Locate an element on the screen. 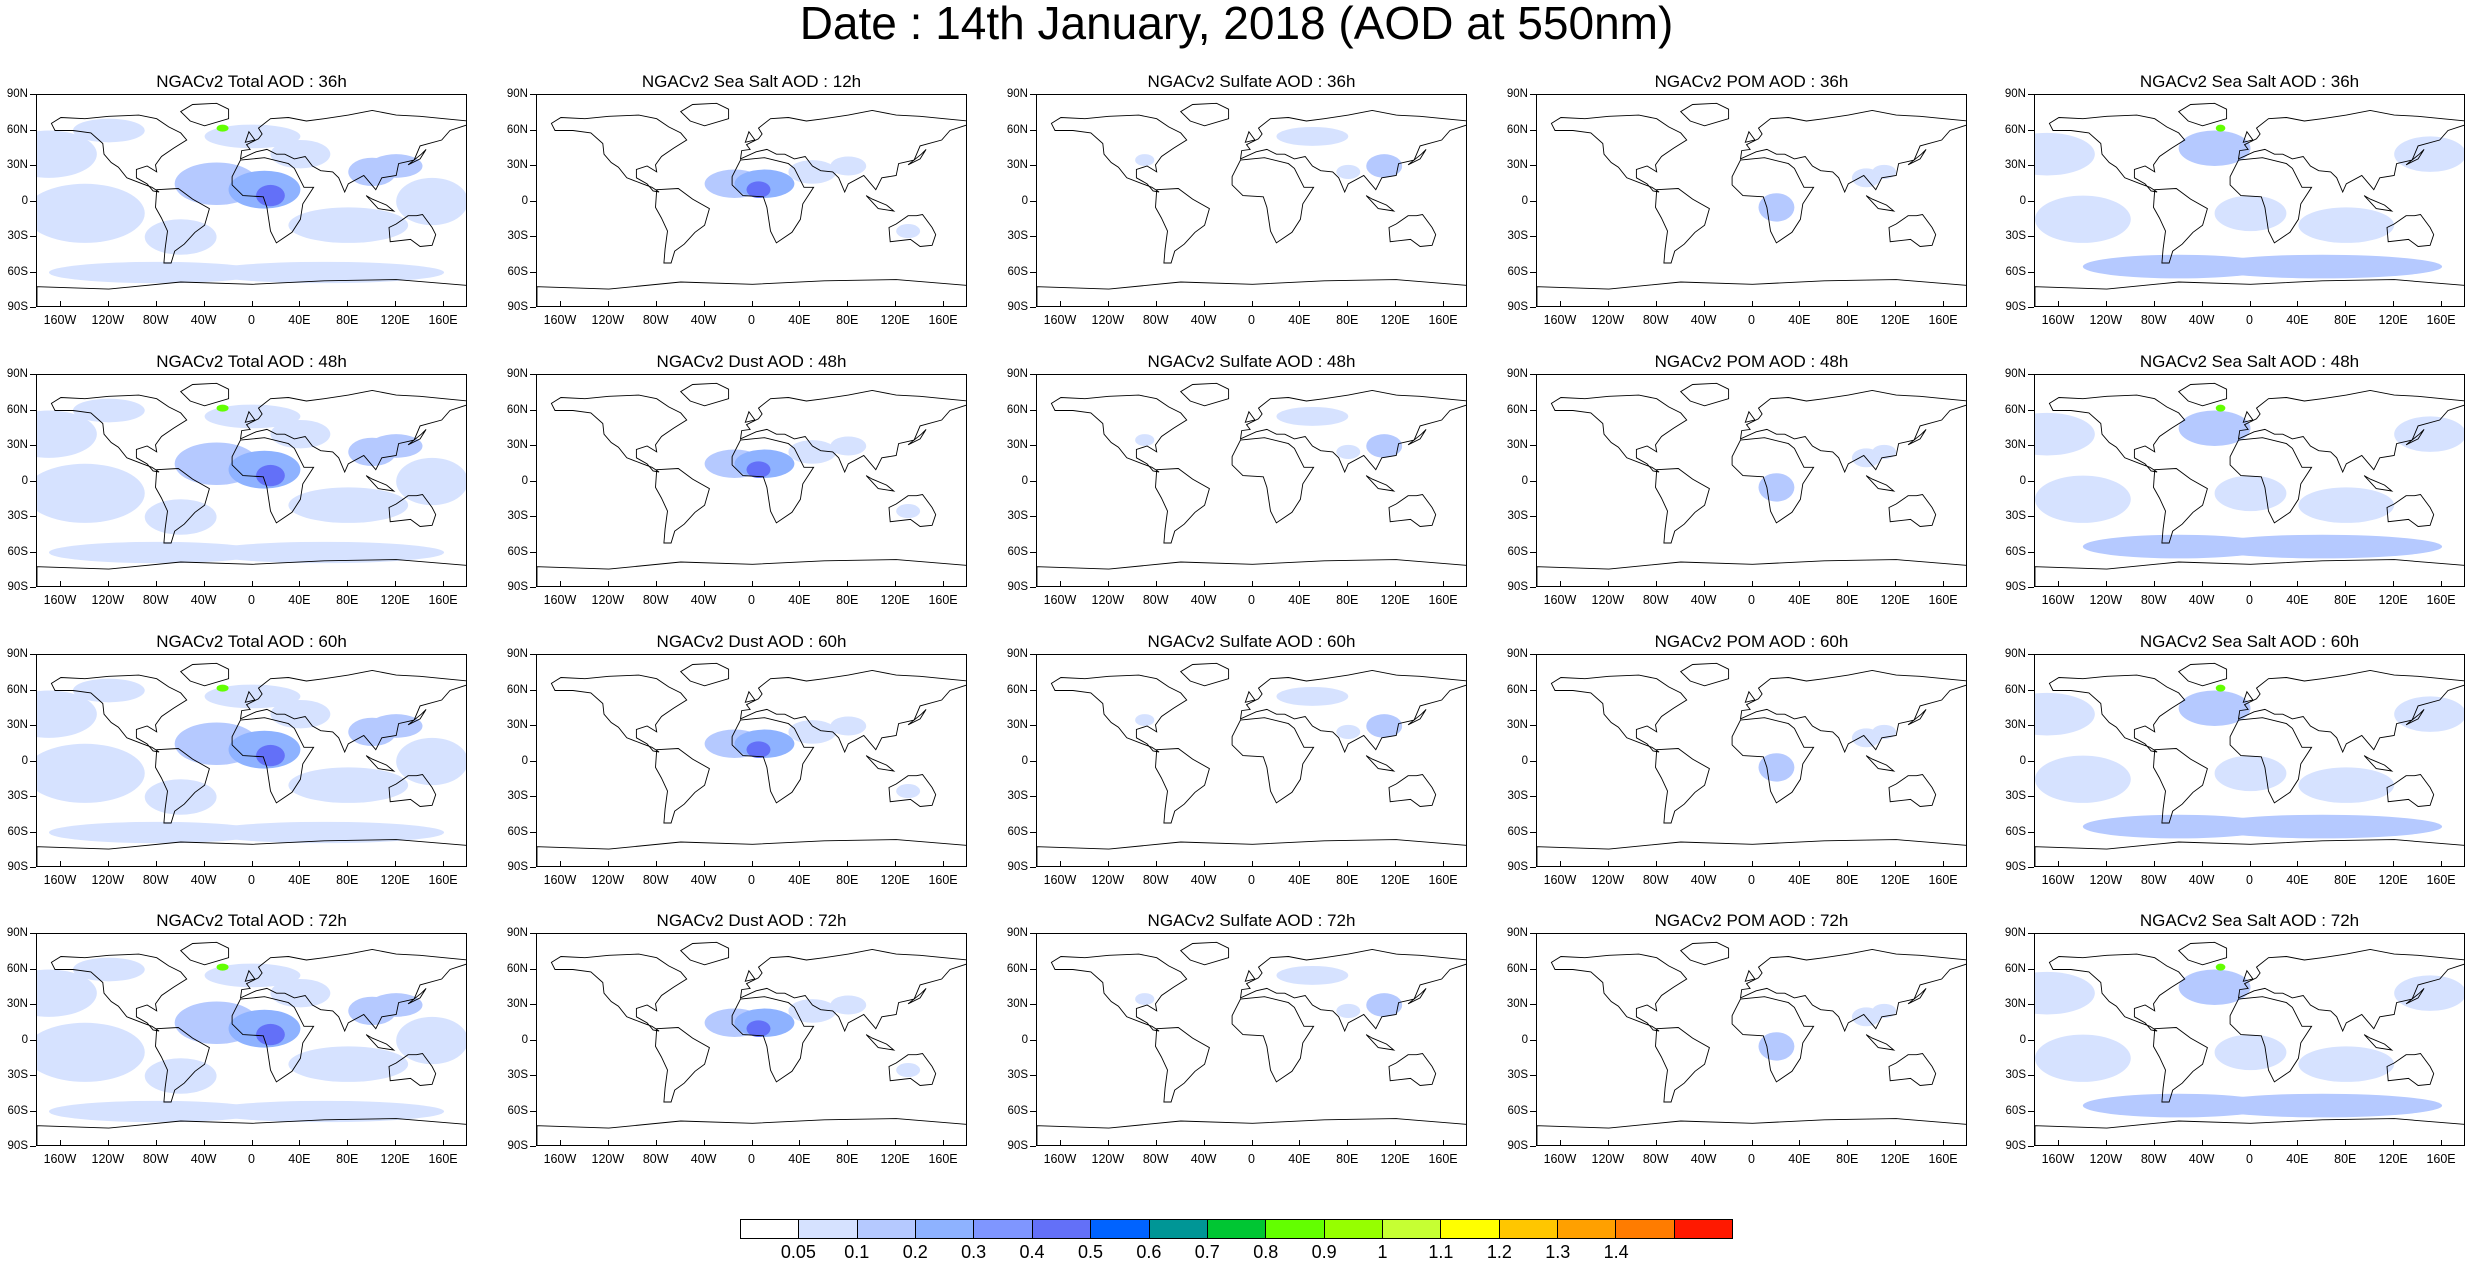  colorbar-label: 0.2 is located at coordinates (915, 1252).